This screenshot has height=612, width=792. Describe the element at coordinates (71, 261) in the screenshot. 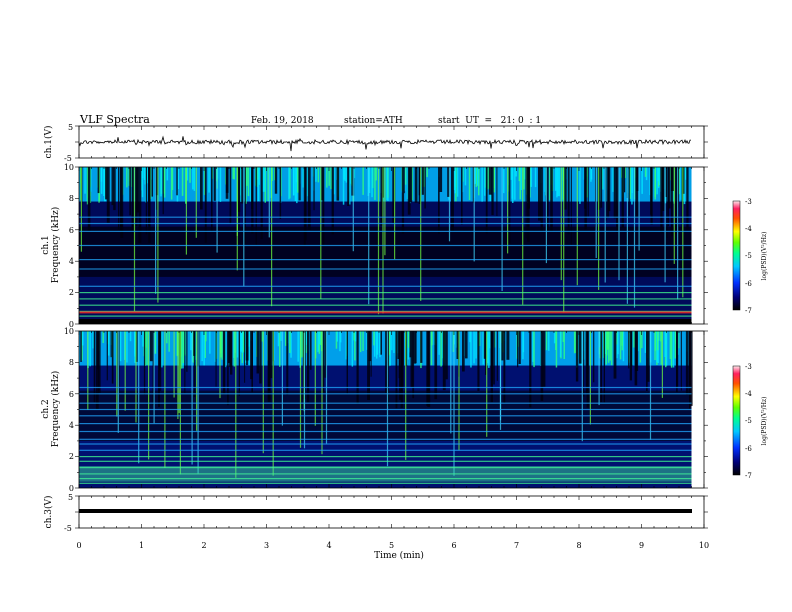

I see `ch1-ytick-4: 4` at that location.